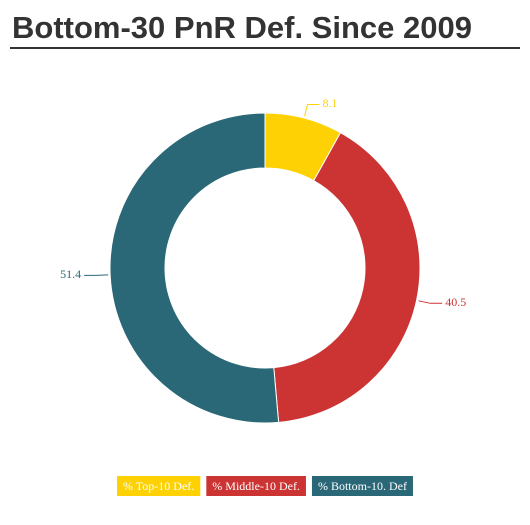  I want to click on legend-label: % Middle-10 Def., so click(256, 486).